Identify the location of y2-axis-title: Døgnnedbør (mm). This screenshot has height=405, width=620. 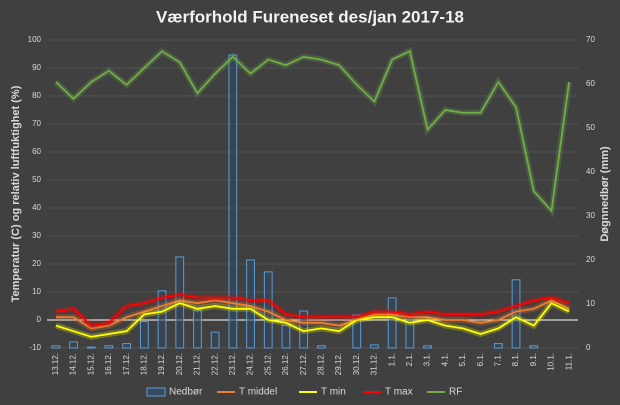
(605, 194).